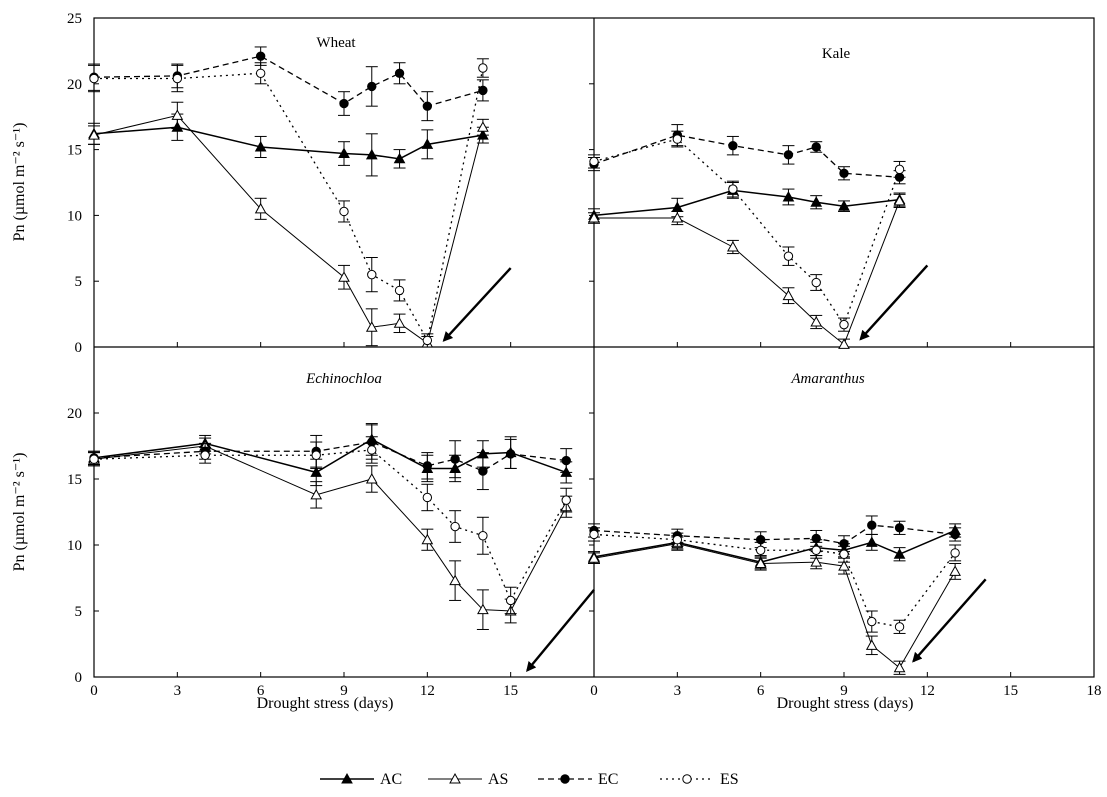 The height and width of the screenshot is (797, 1107). I want to click on y-tick-label-bottom: 5, so click(79, 612).